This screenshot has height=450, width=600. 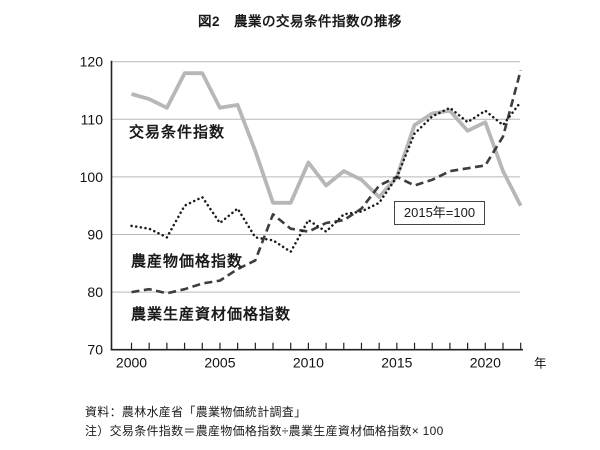 What do you see at coordinates (396, 363) in the screenshot?
I see `x-tick-label: 2015` at bounding box center [396, 363].